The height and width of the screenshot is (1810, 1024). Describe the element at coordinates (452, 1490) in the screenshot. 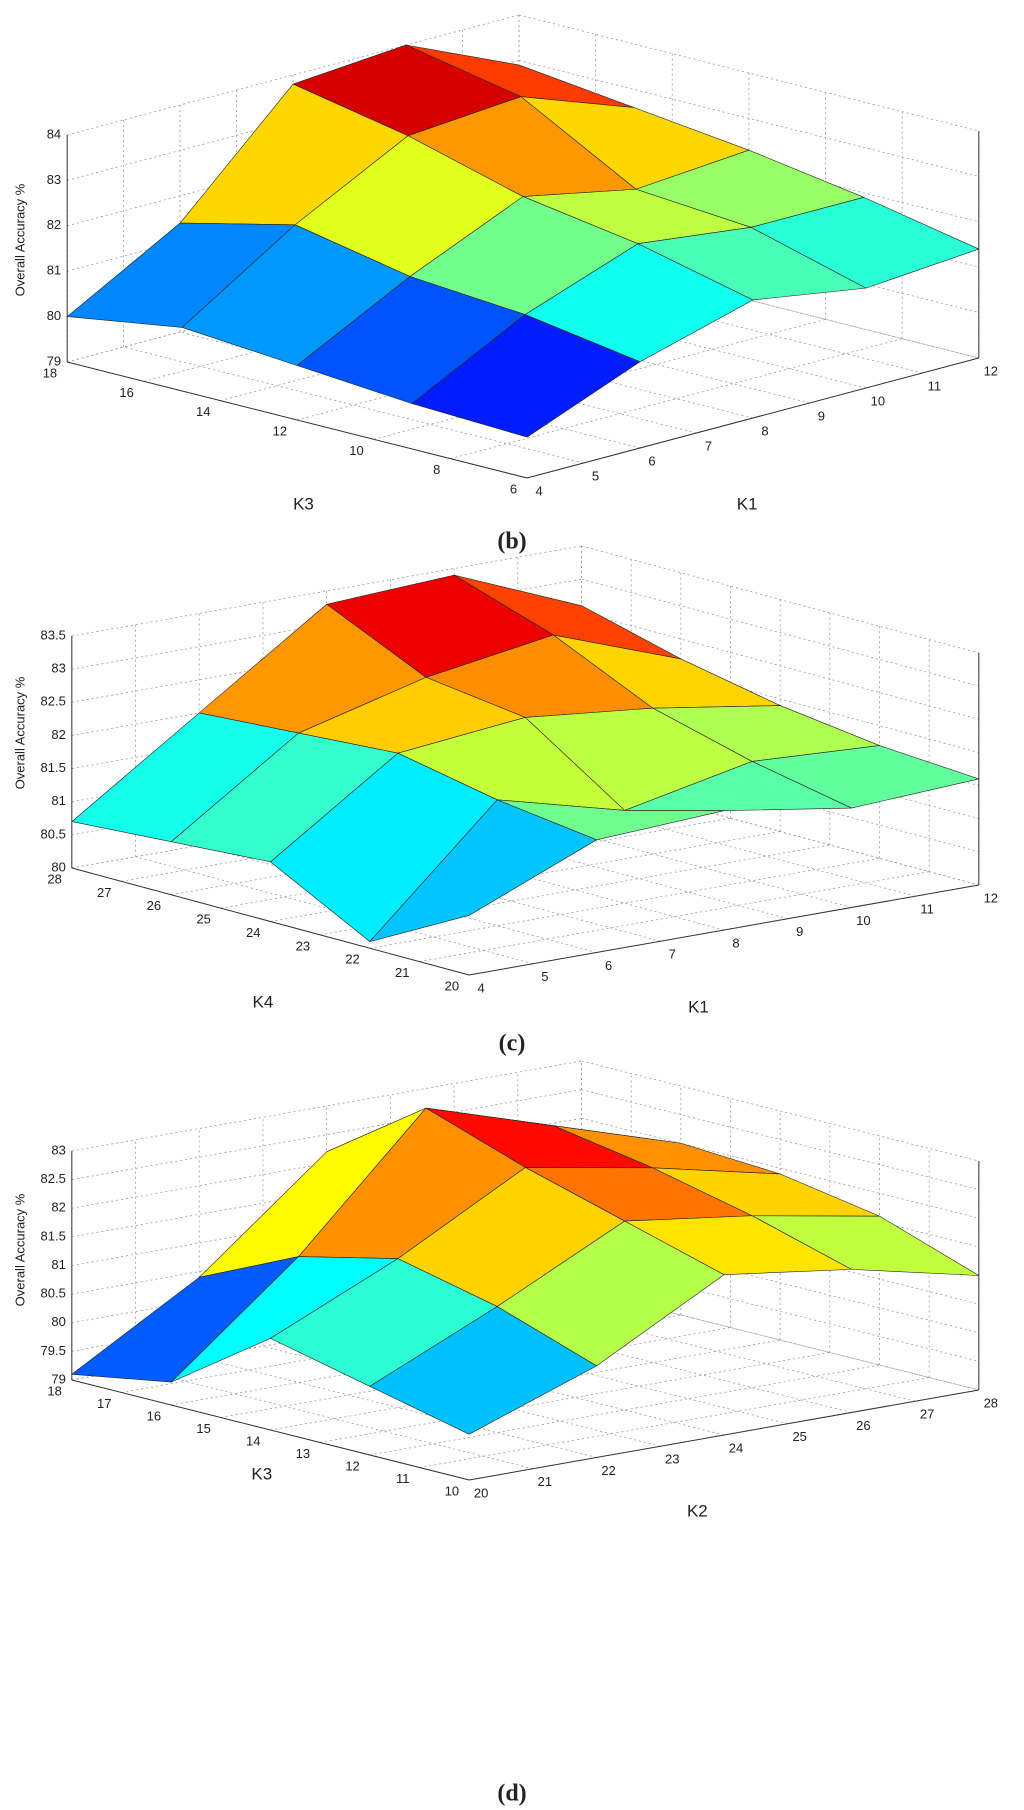

I see `y-tick-label: 10` at that location.